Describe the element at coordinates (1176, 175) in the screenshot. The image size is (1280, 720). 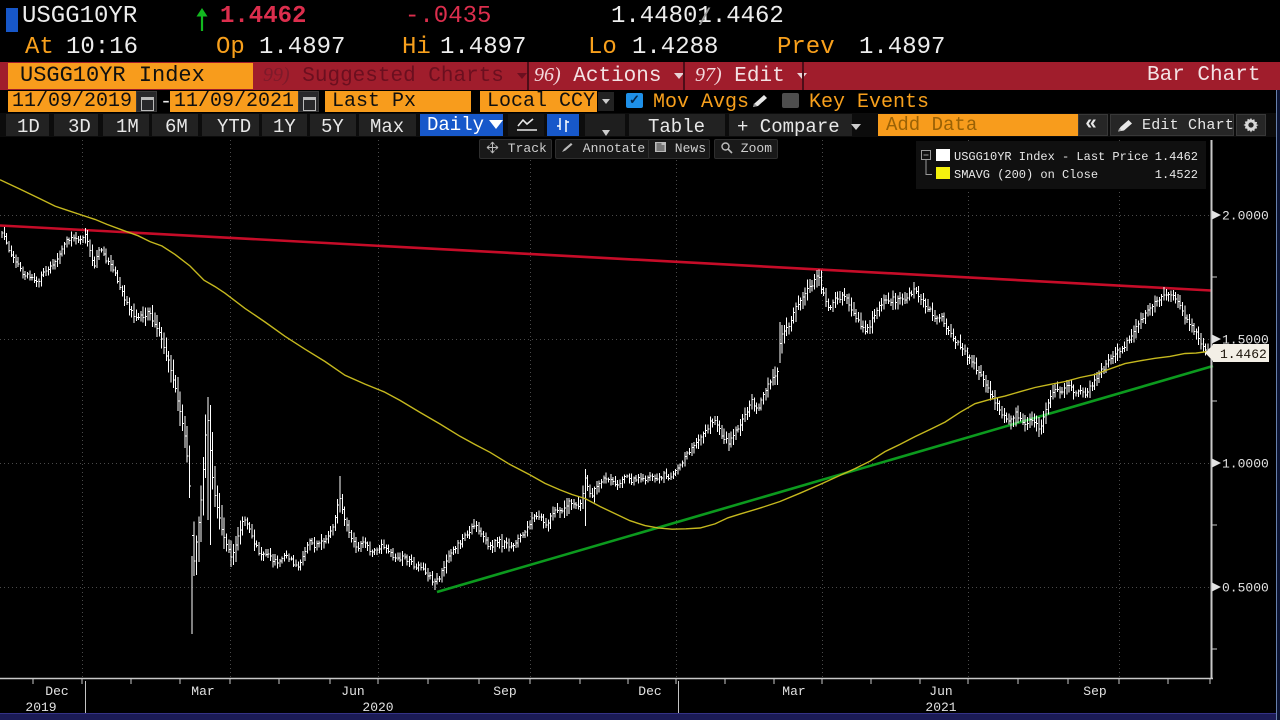
I see `svg-text: 1.4522` at that location.